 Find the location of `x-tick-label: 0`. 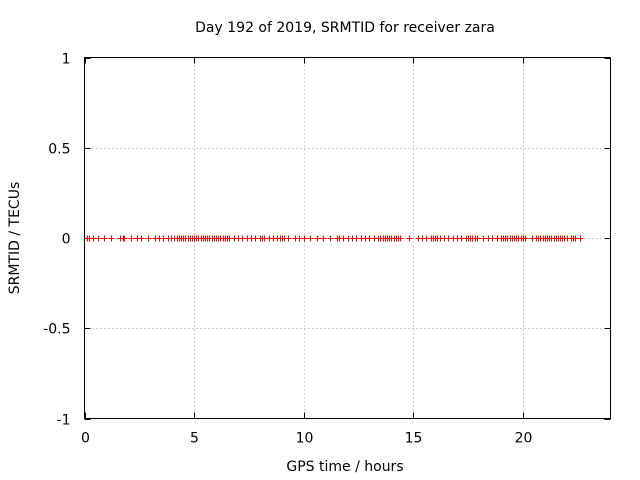

x-tick-label: 0 is located at coordinates (85, 439).